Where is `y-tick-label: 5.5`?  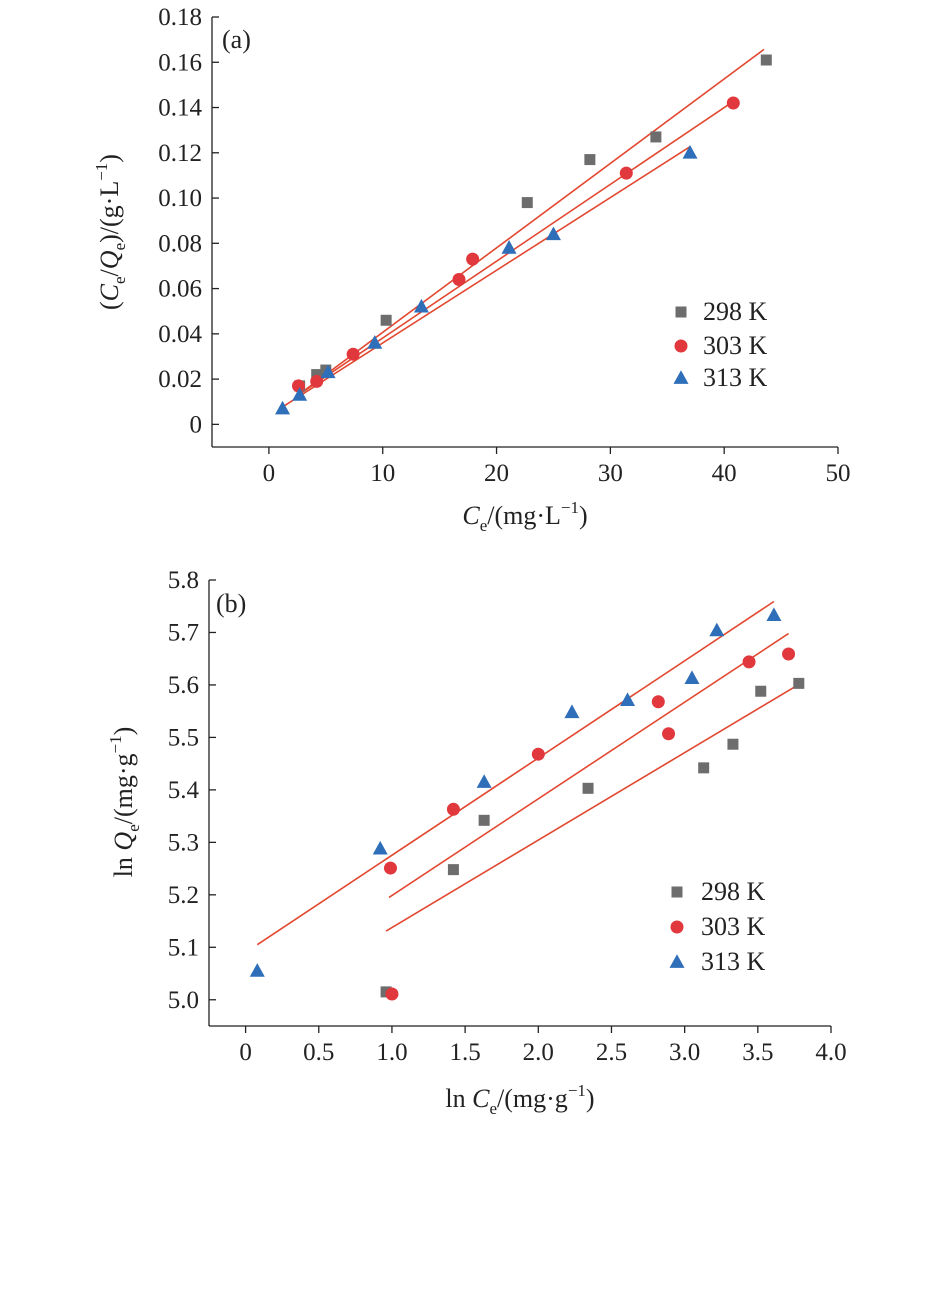
y-tick-label: 5.5 is located at coordinates (183, 737).